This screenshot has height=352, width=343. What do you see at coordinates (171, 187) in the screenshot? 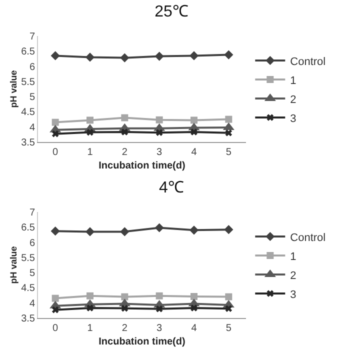
I see `chart-title: 4℃` at bounding box center [171, 187].